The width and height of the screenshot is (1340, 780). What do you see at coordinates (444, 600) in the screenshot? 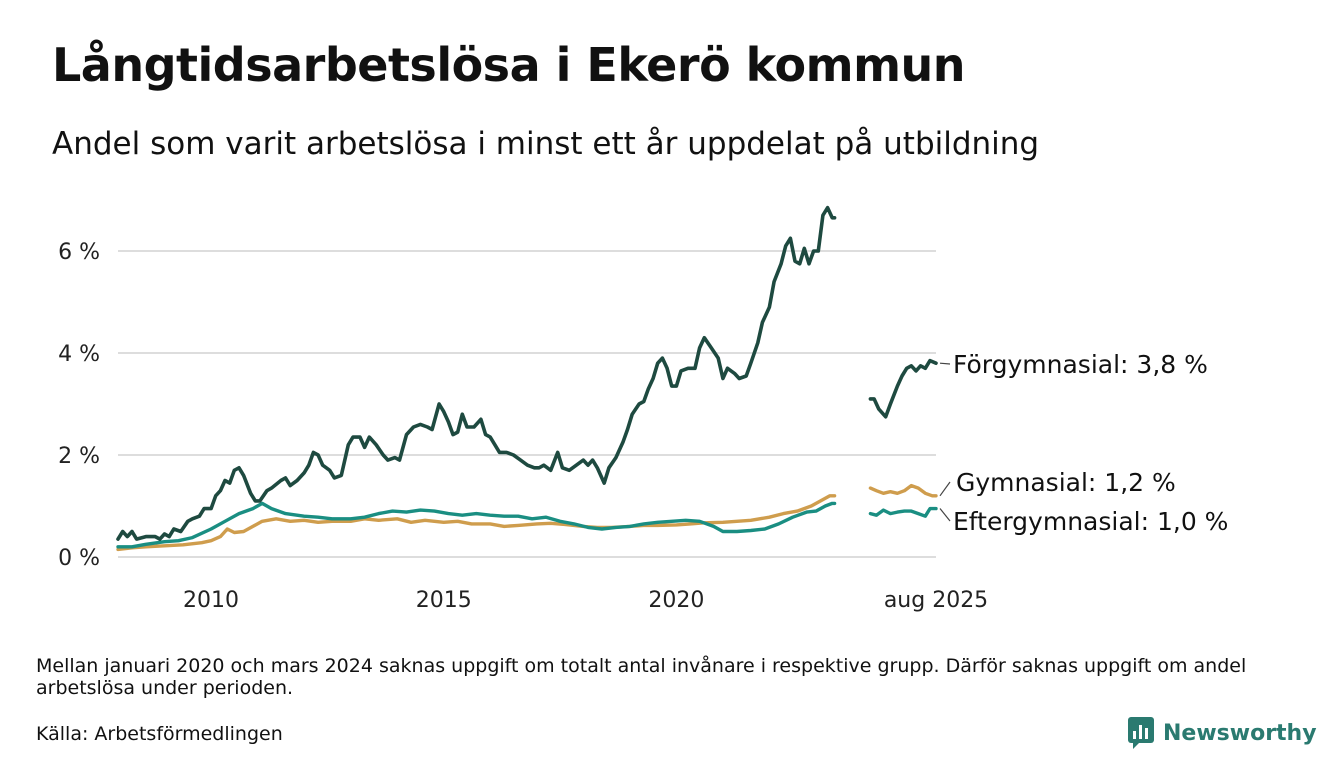
I see `x-tick-label: 2015` at bounding box center [444, 600].